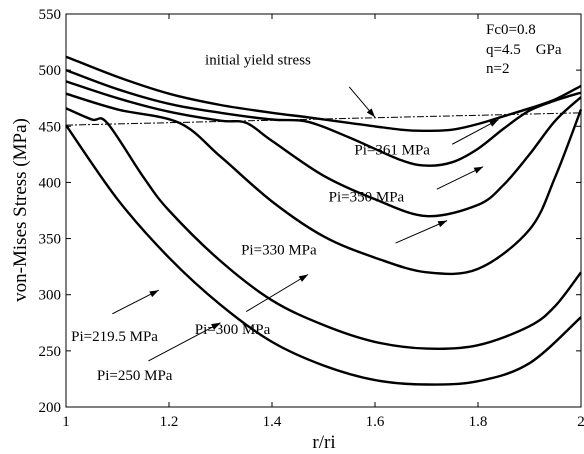 The height and width of the screenshot is (454, 584). I want to click on y-tick-label: 250, so click(50, 352).